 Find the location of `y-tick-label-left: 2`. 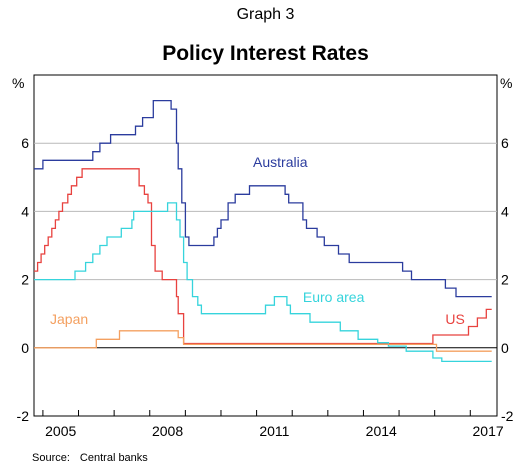

y-tick-label-left: 2 is located at coordinates (25, 280).